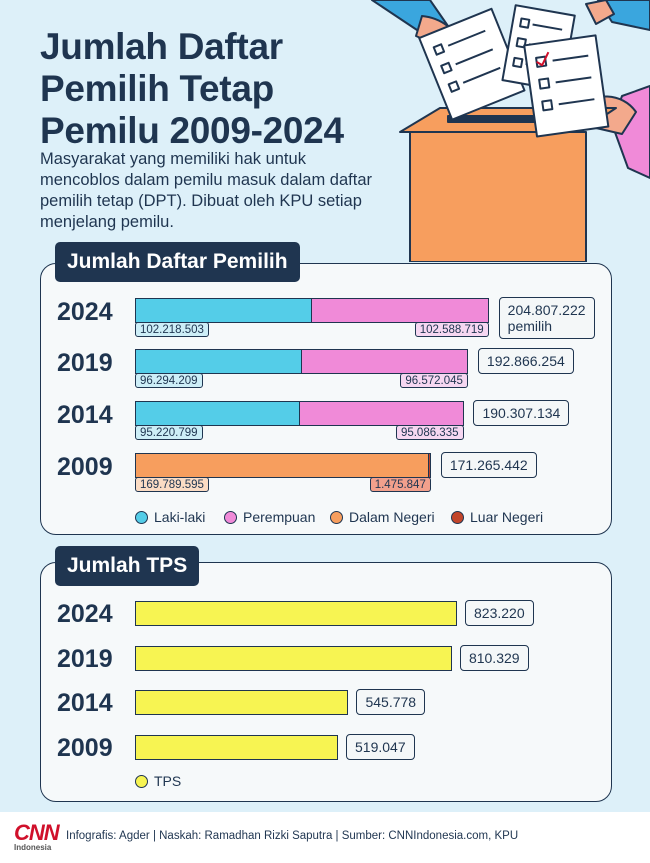 Image resolution: width=650 pixels, height=863 pixels. What do you see at coordinates (85, 748) in the screenshot?
I see `tps-year-label-2009: 2009` at bounding box center [85, 748].